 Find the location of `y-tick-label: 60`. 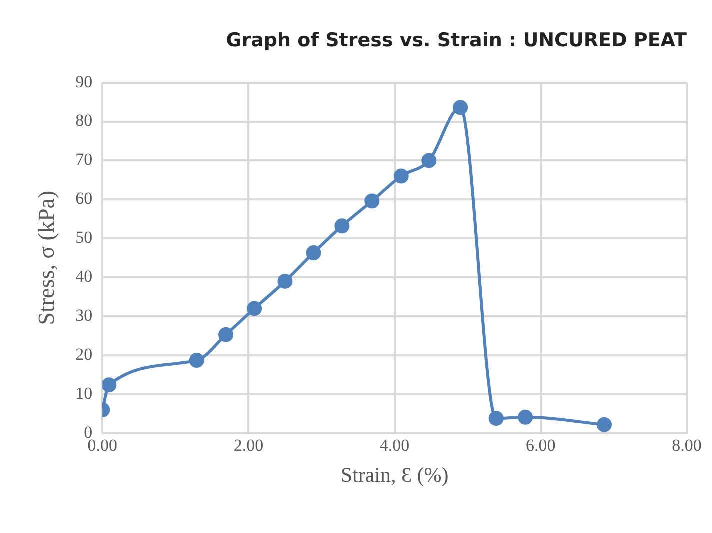

y-tick-label: 60 is located at coordinates (84, 198).